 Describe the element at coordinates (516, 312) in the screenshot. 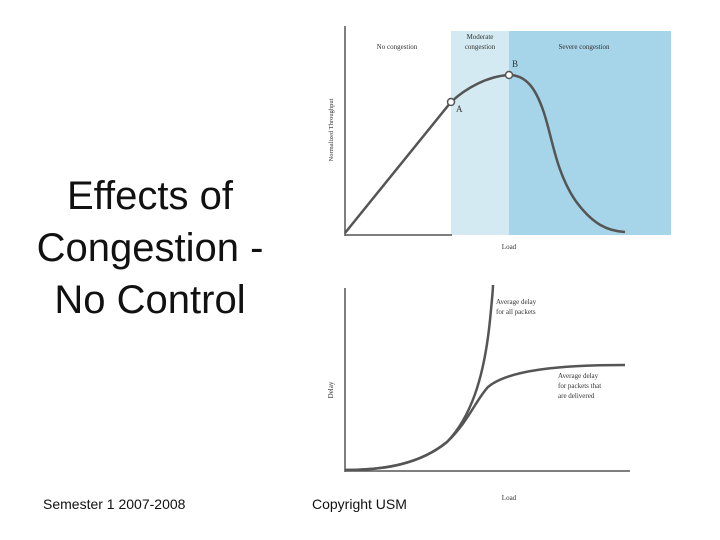

I see `curve-all-label-2: for all packets` at that location.